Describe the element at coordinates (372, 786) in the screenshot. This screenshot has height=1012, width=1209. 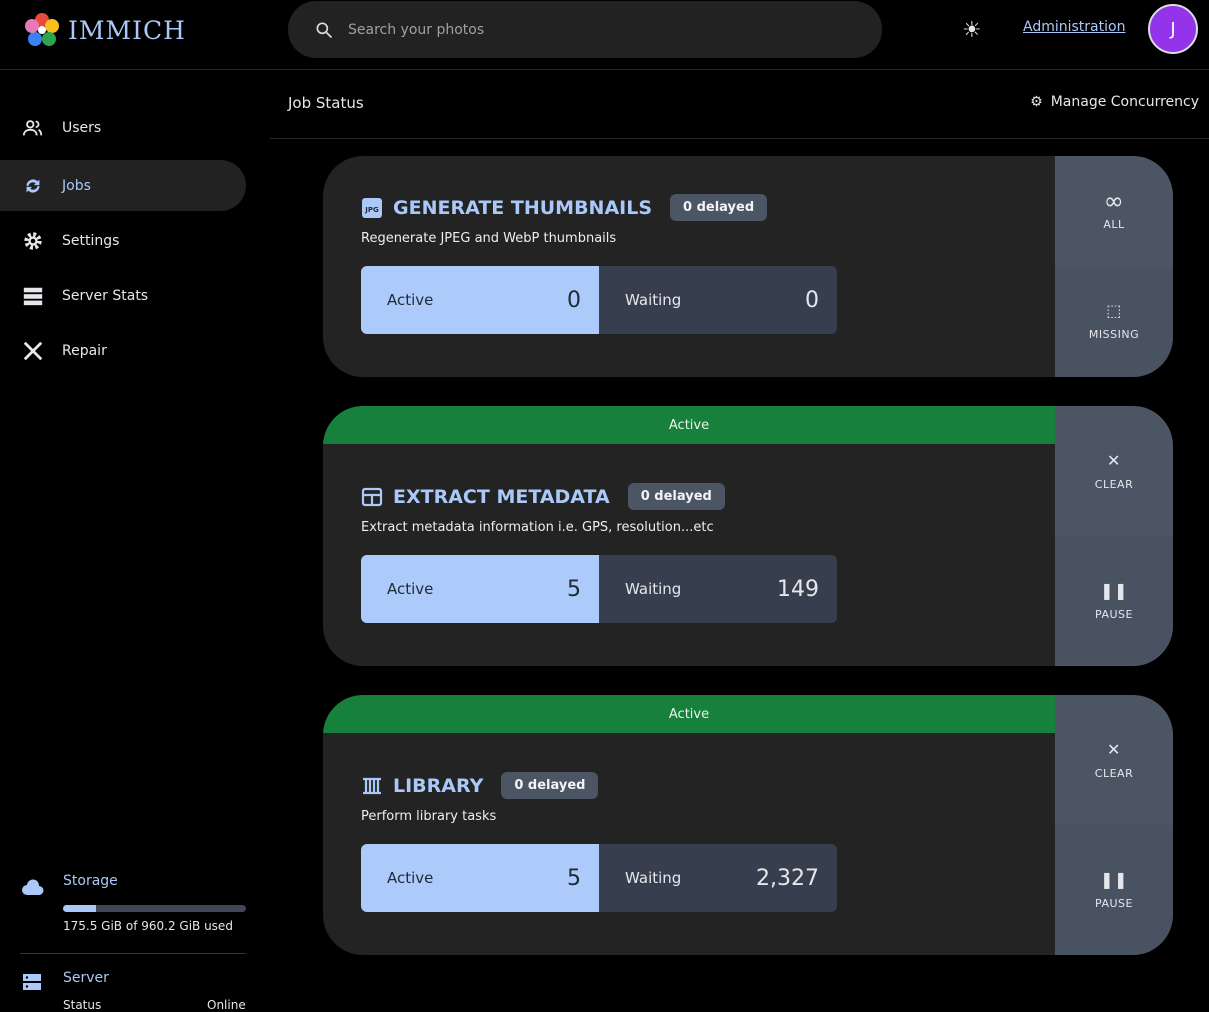
I see `library-icon` at that location.